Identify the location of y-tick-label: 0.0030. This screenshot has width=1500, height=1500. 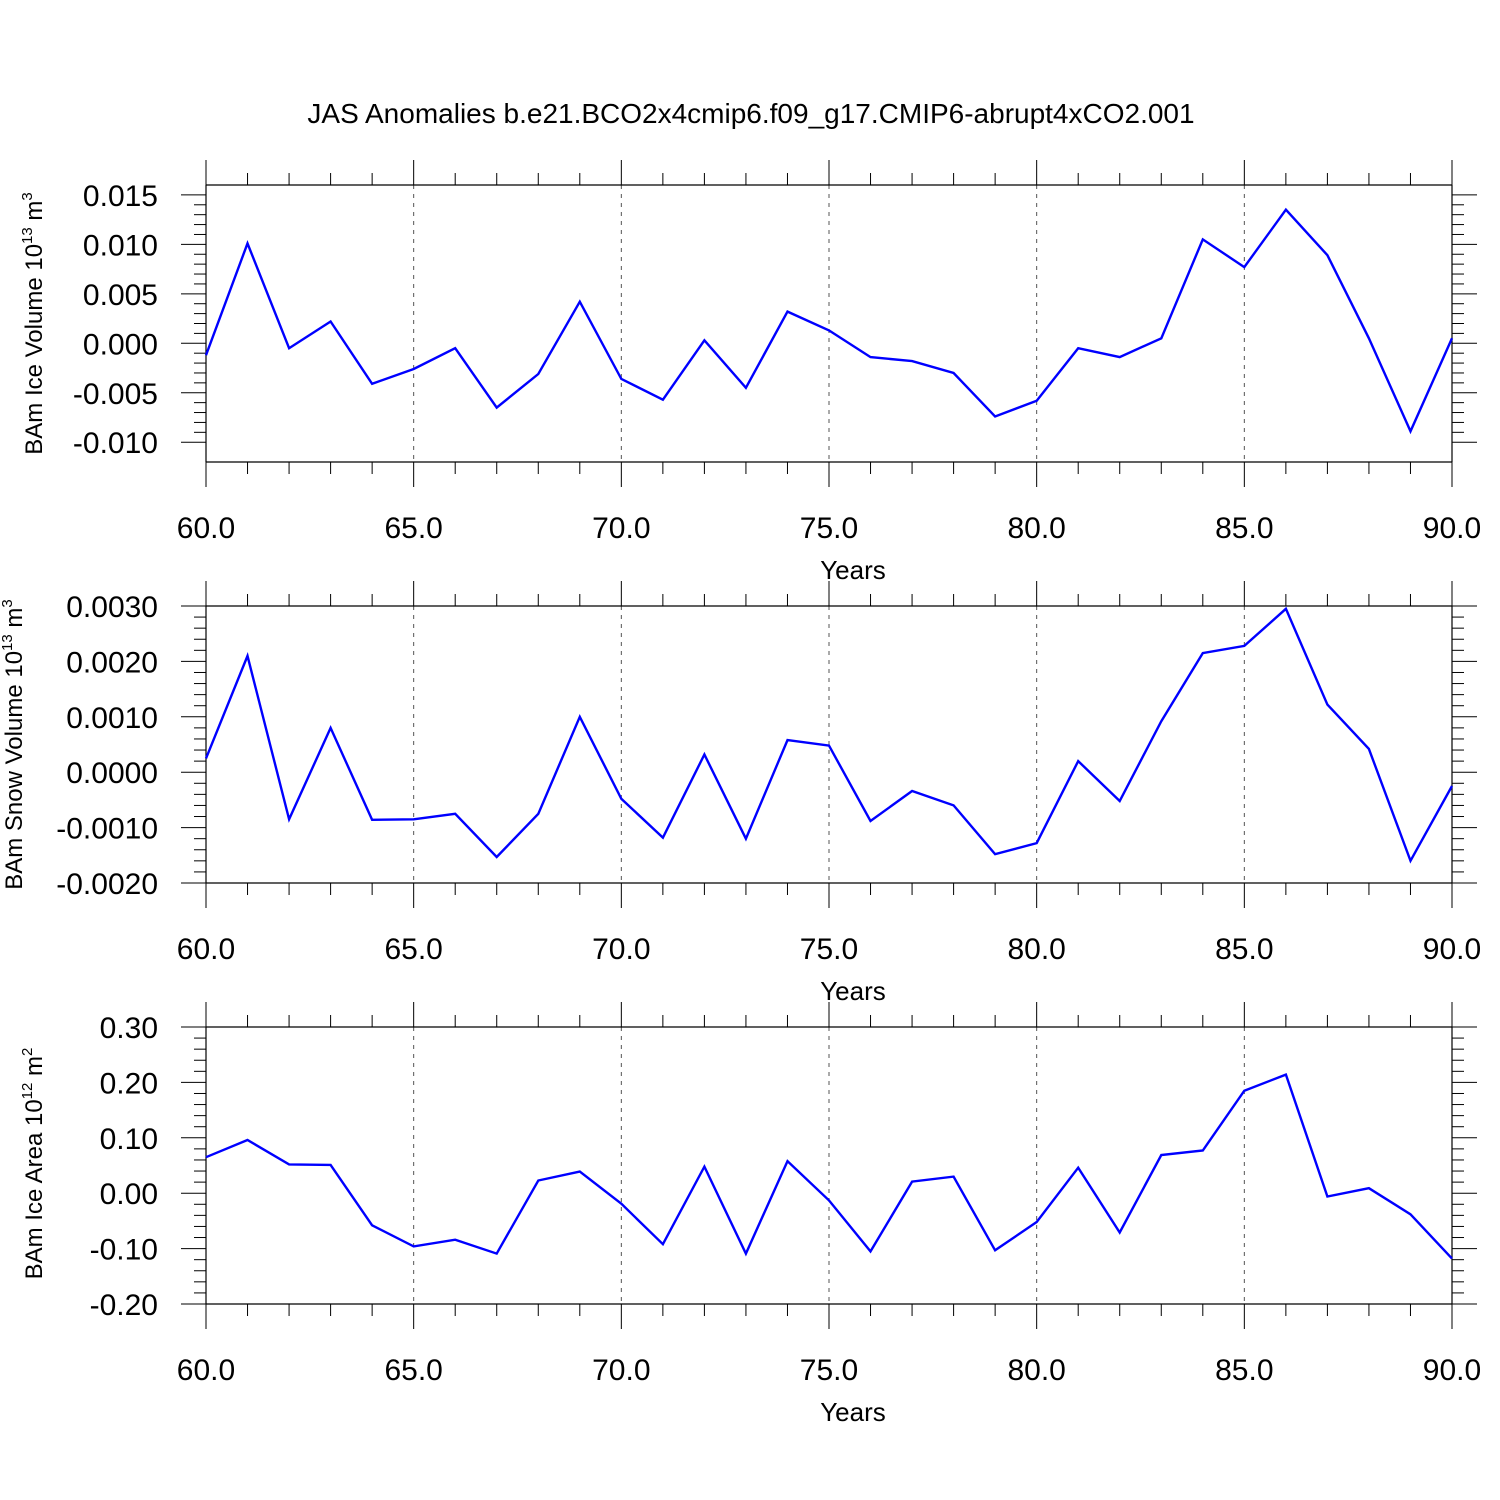
(112, 607).